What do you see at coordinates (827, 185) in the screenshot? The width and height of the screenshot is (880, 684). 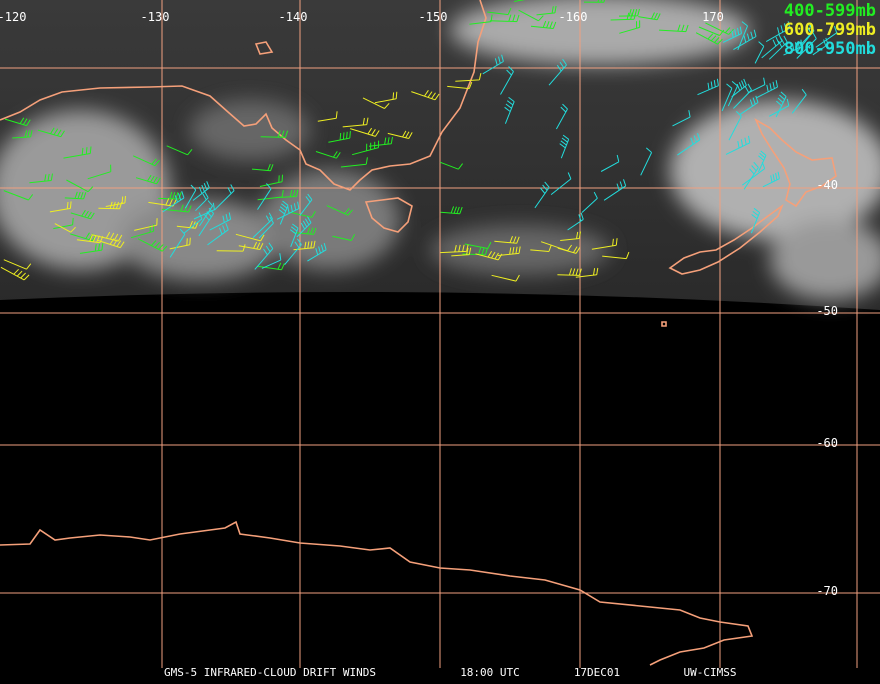 I see `latitude-label: -40` at bounding box center [827, 185].